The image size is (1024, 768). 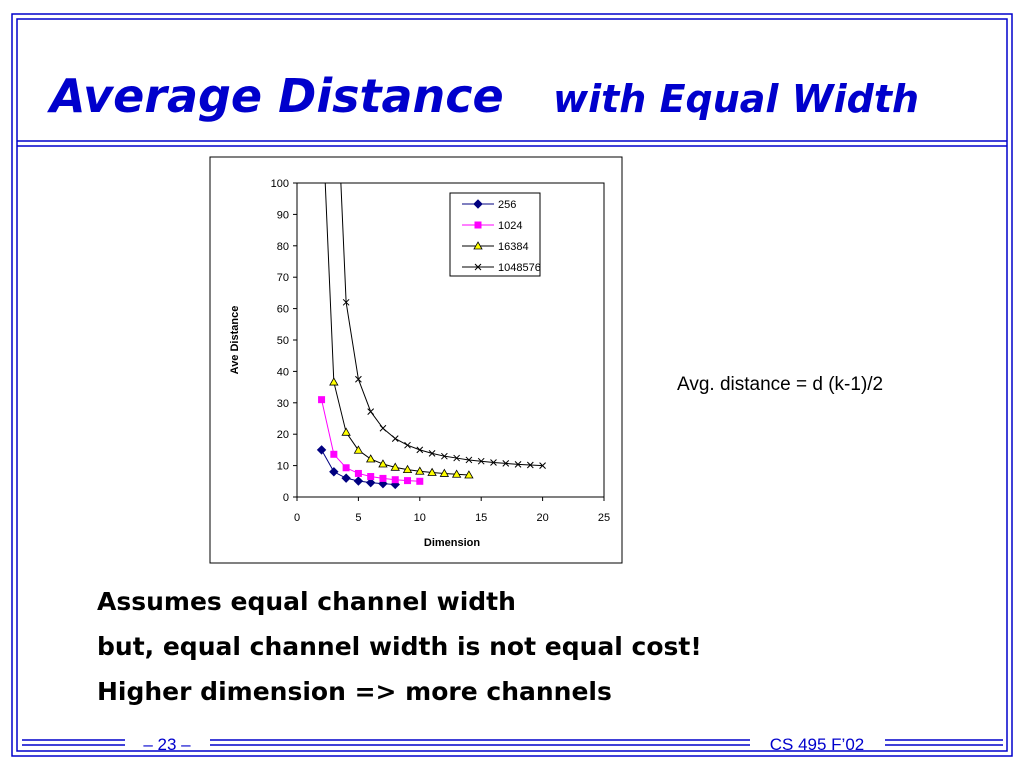 I want to click on y-tick-label: 20, so click(x=283, y=435).